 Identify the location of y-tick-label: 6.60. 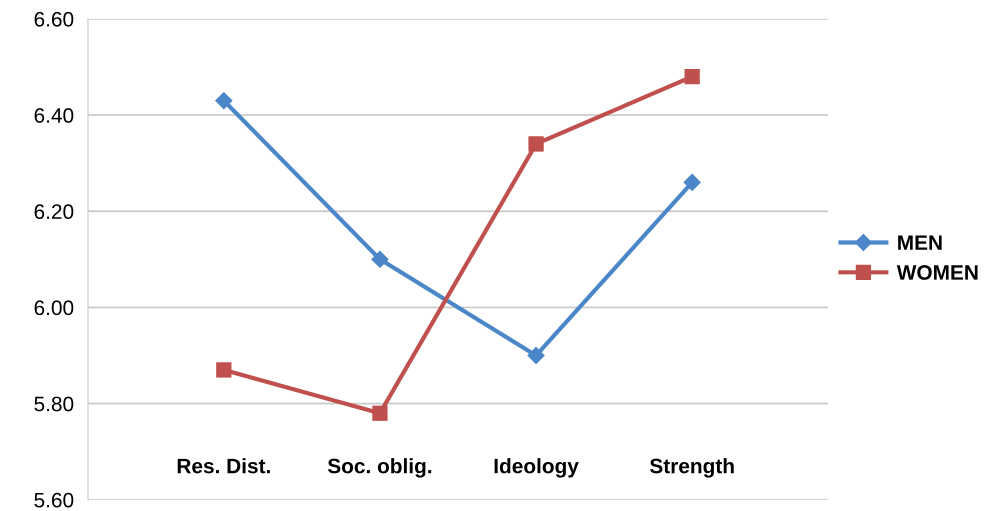
(54, 19).